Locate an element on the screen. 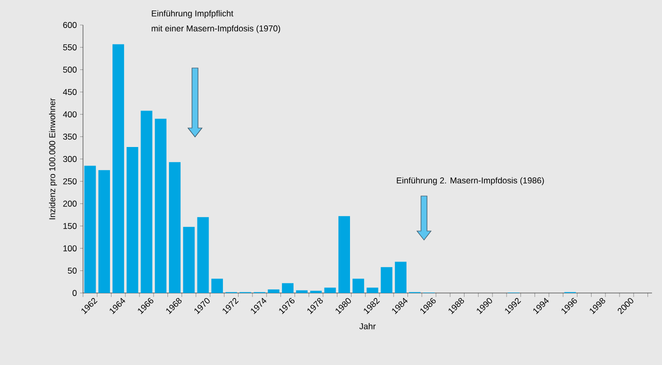  y-tick-label: 350 is located at coordinates (70, 137).